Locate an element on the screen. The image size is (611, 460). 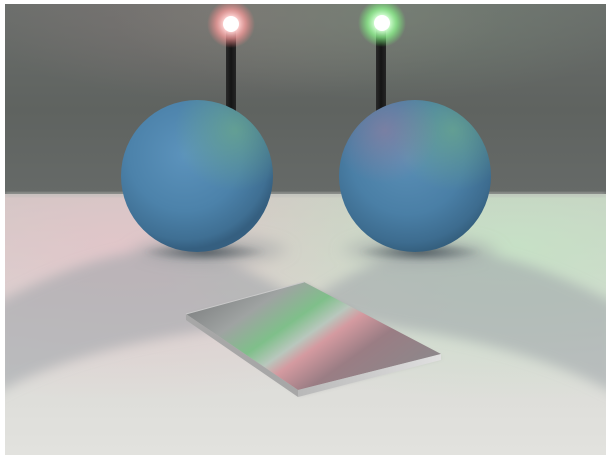
left-sphere is located at coordinates (197, 181).